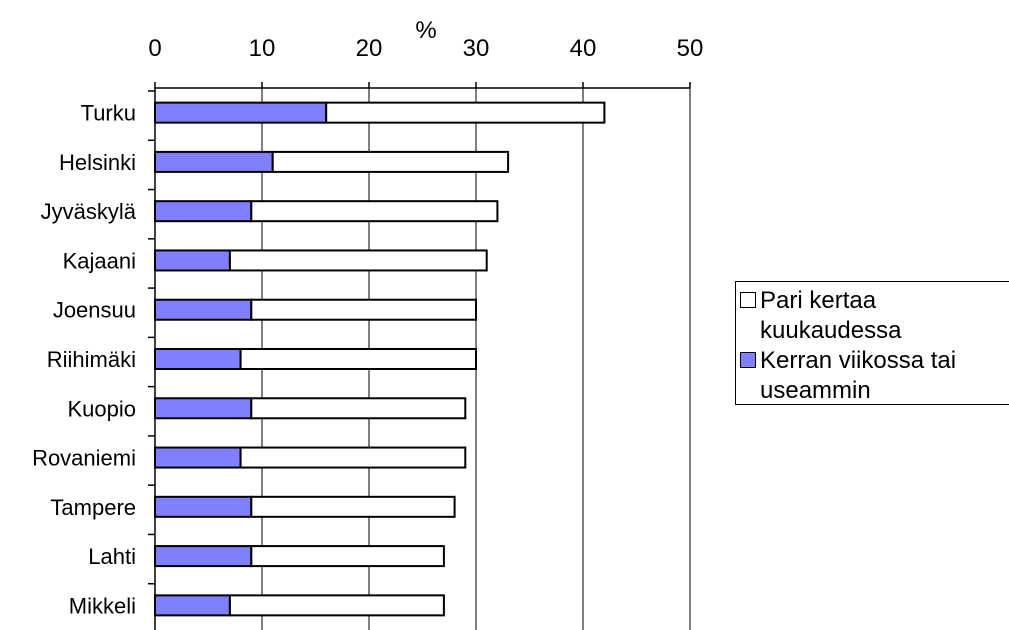  I want to click on x-tick-label: 20, so click(369, 48).